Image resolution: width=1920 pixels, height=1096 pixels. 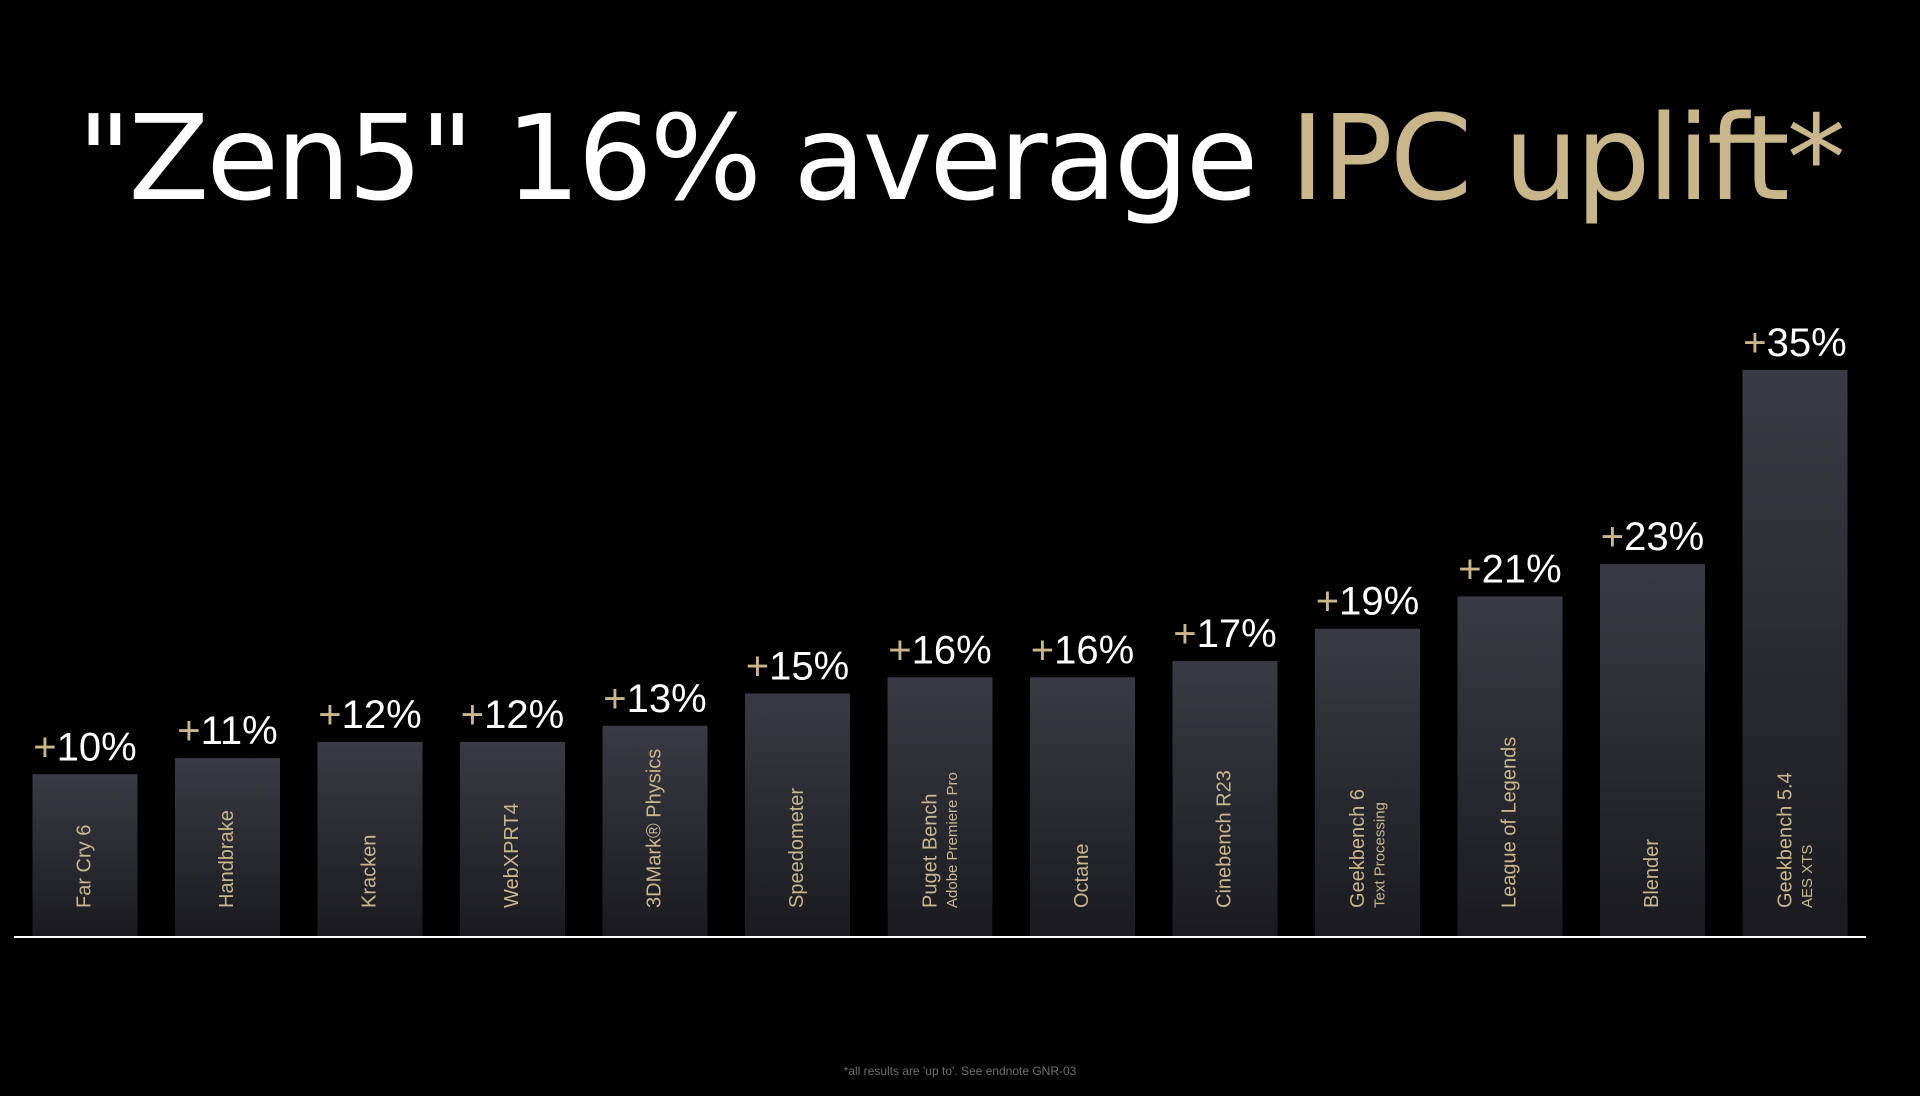 I want to click on data-label-1: +11%, so click(x=227, y=731).